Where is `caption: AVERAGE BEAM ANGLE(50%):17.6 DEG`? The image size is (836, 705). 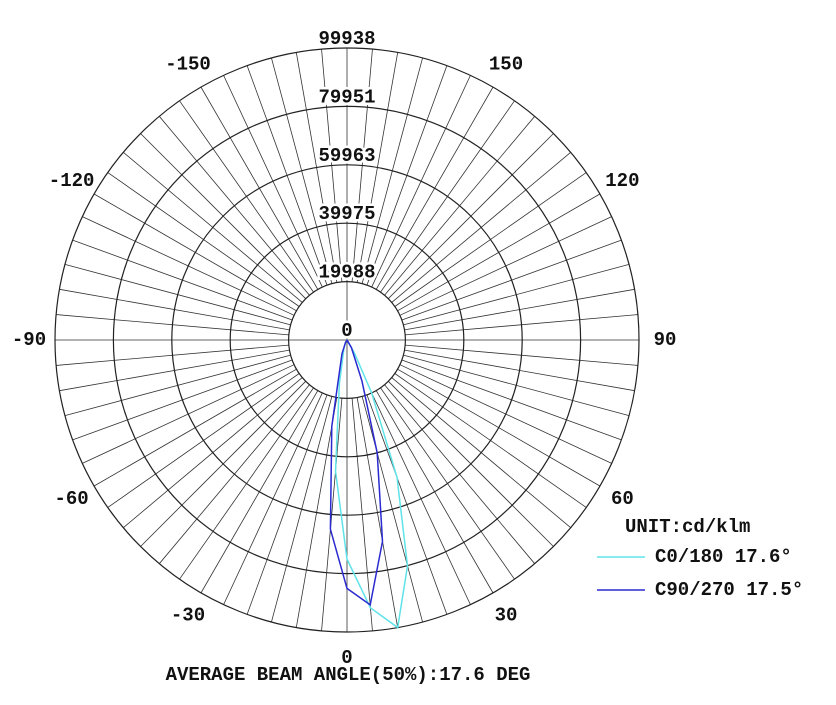 caption: AVERAGE BEAM ANGLE(50%):17.6 DEG is located at coordinates (348, 675).